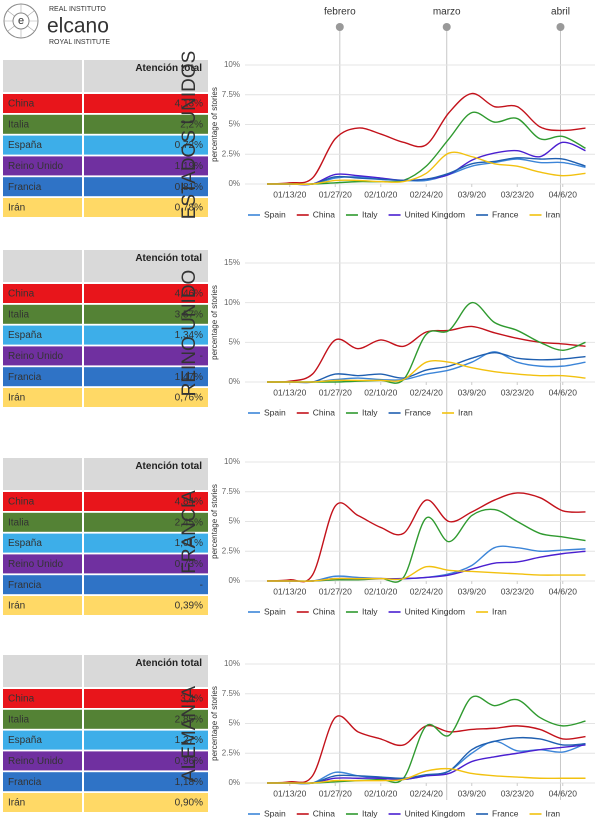 This screenshot has width=600, height=832. Describe the element at coordinates (380, 194) in the screenshot. I see `x-tick-label: 02/10/20` at that location.